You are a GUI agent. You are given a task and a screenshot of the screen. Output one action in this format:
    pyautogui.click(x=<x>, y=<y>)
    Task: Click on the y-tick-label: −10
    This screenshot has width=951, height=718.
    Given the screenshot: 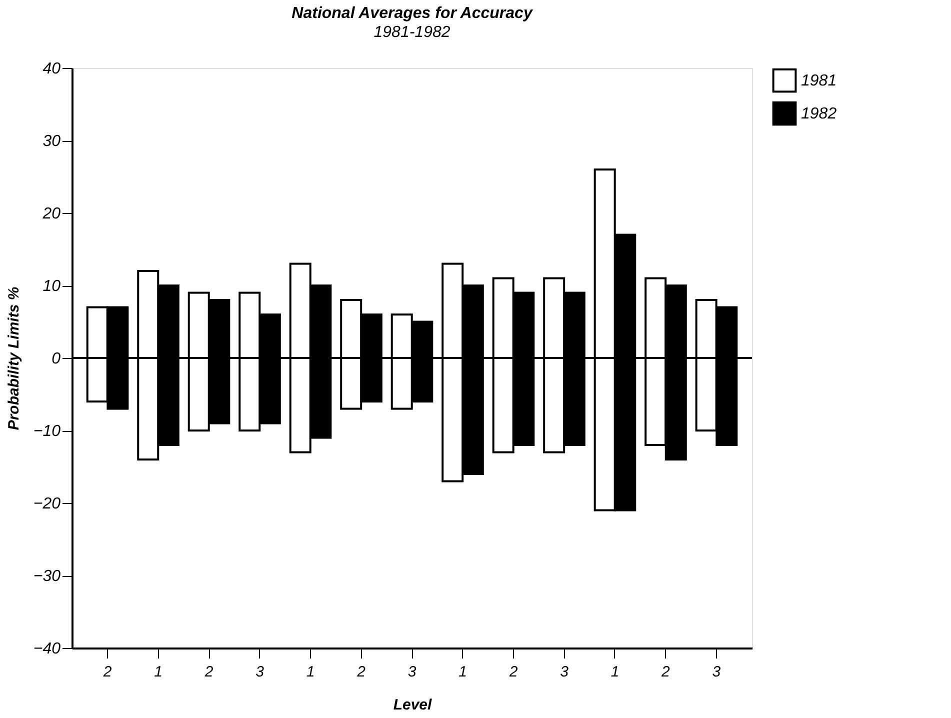 What is the action you would take?
    pyautogui.click(x=47, y=431)
    